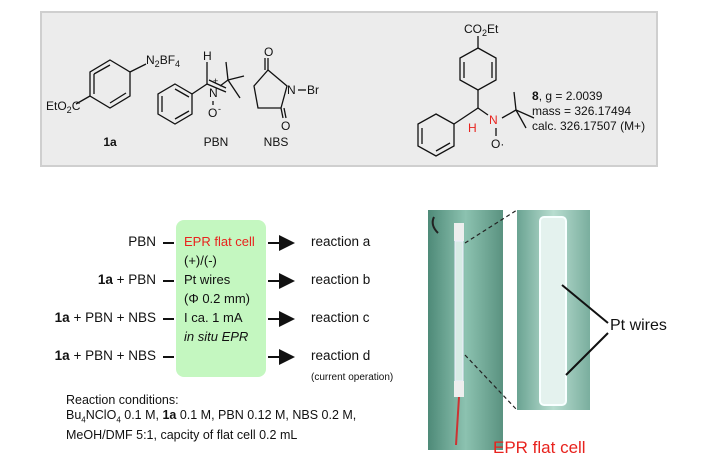  What do you see at coordinates (213, 317) in the screenshot?
I see `cell-line-current: I ca. 1 mA` at bounding box center [213, 317].